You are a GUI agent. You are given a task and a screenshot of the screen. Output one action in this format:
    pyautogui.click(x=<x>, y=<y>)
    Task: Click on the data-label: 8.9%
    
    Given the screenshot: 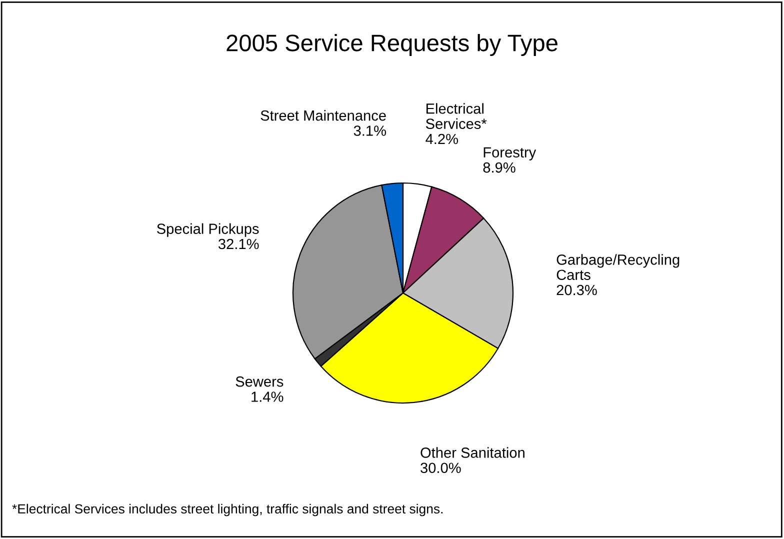 What is the action you would take?
    pyautogui.click(x=499, y=167)
    